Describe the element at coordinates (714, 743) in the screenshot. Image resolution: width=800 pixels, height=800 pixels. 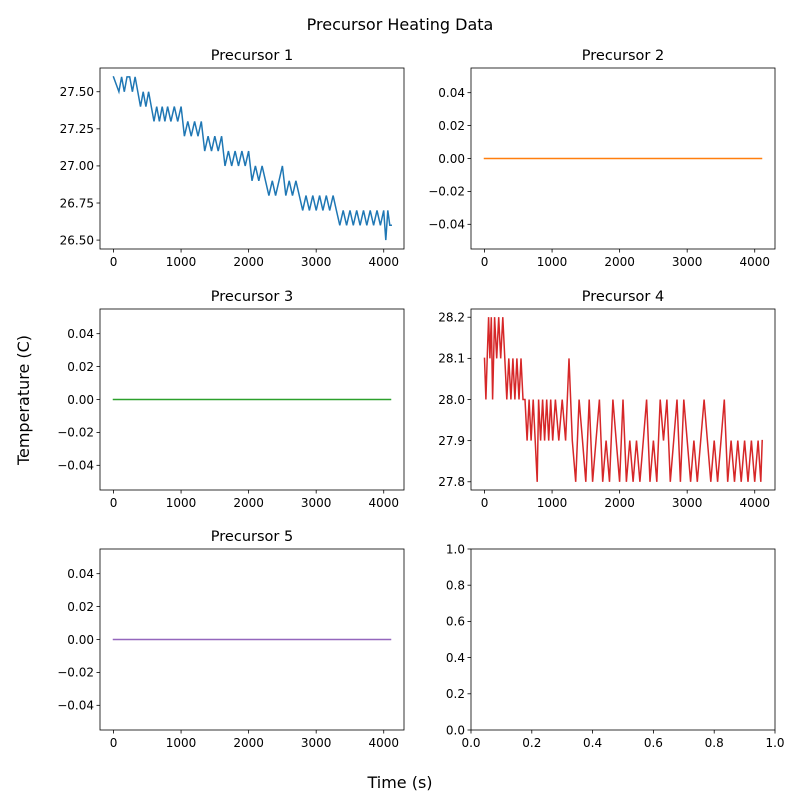
I see `x-tick-label: 0.8` at that location.